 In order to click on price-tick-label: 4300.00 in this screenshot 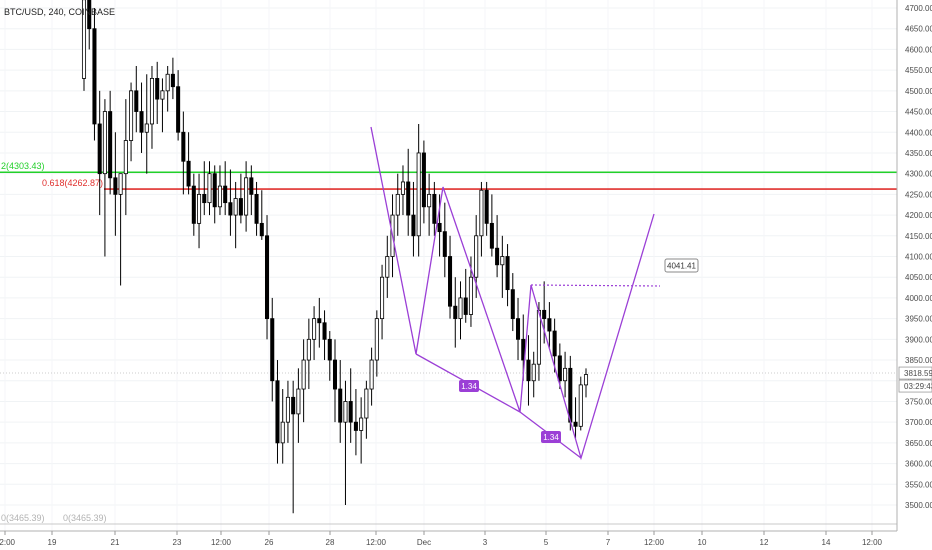, I will do `click(918, 174)`.